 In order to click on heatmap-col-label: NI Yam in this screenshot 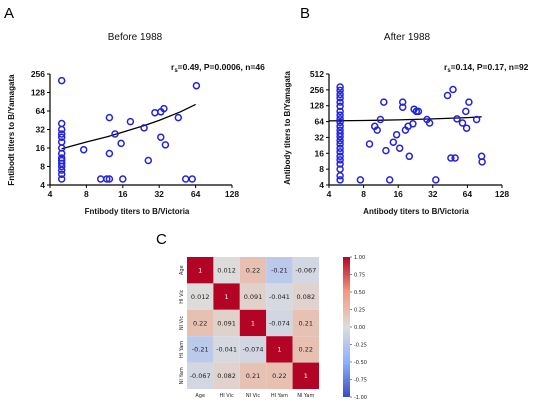, I will do `click(305, 396)`.